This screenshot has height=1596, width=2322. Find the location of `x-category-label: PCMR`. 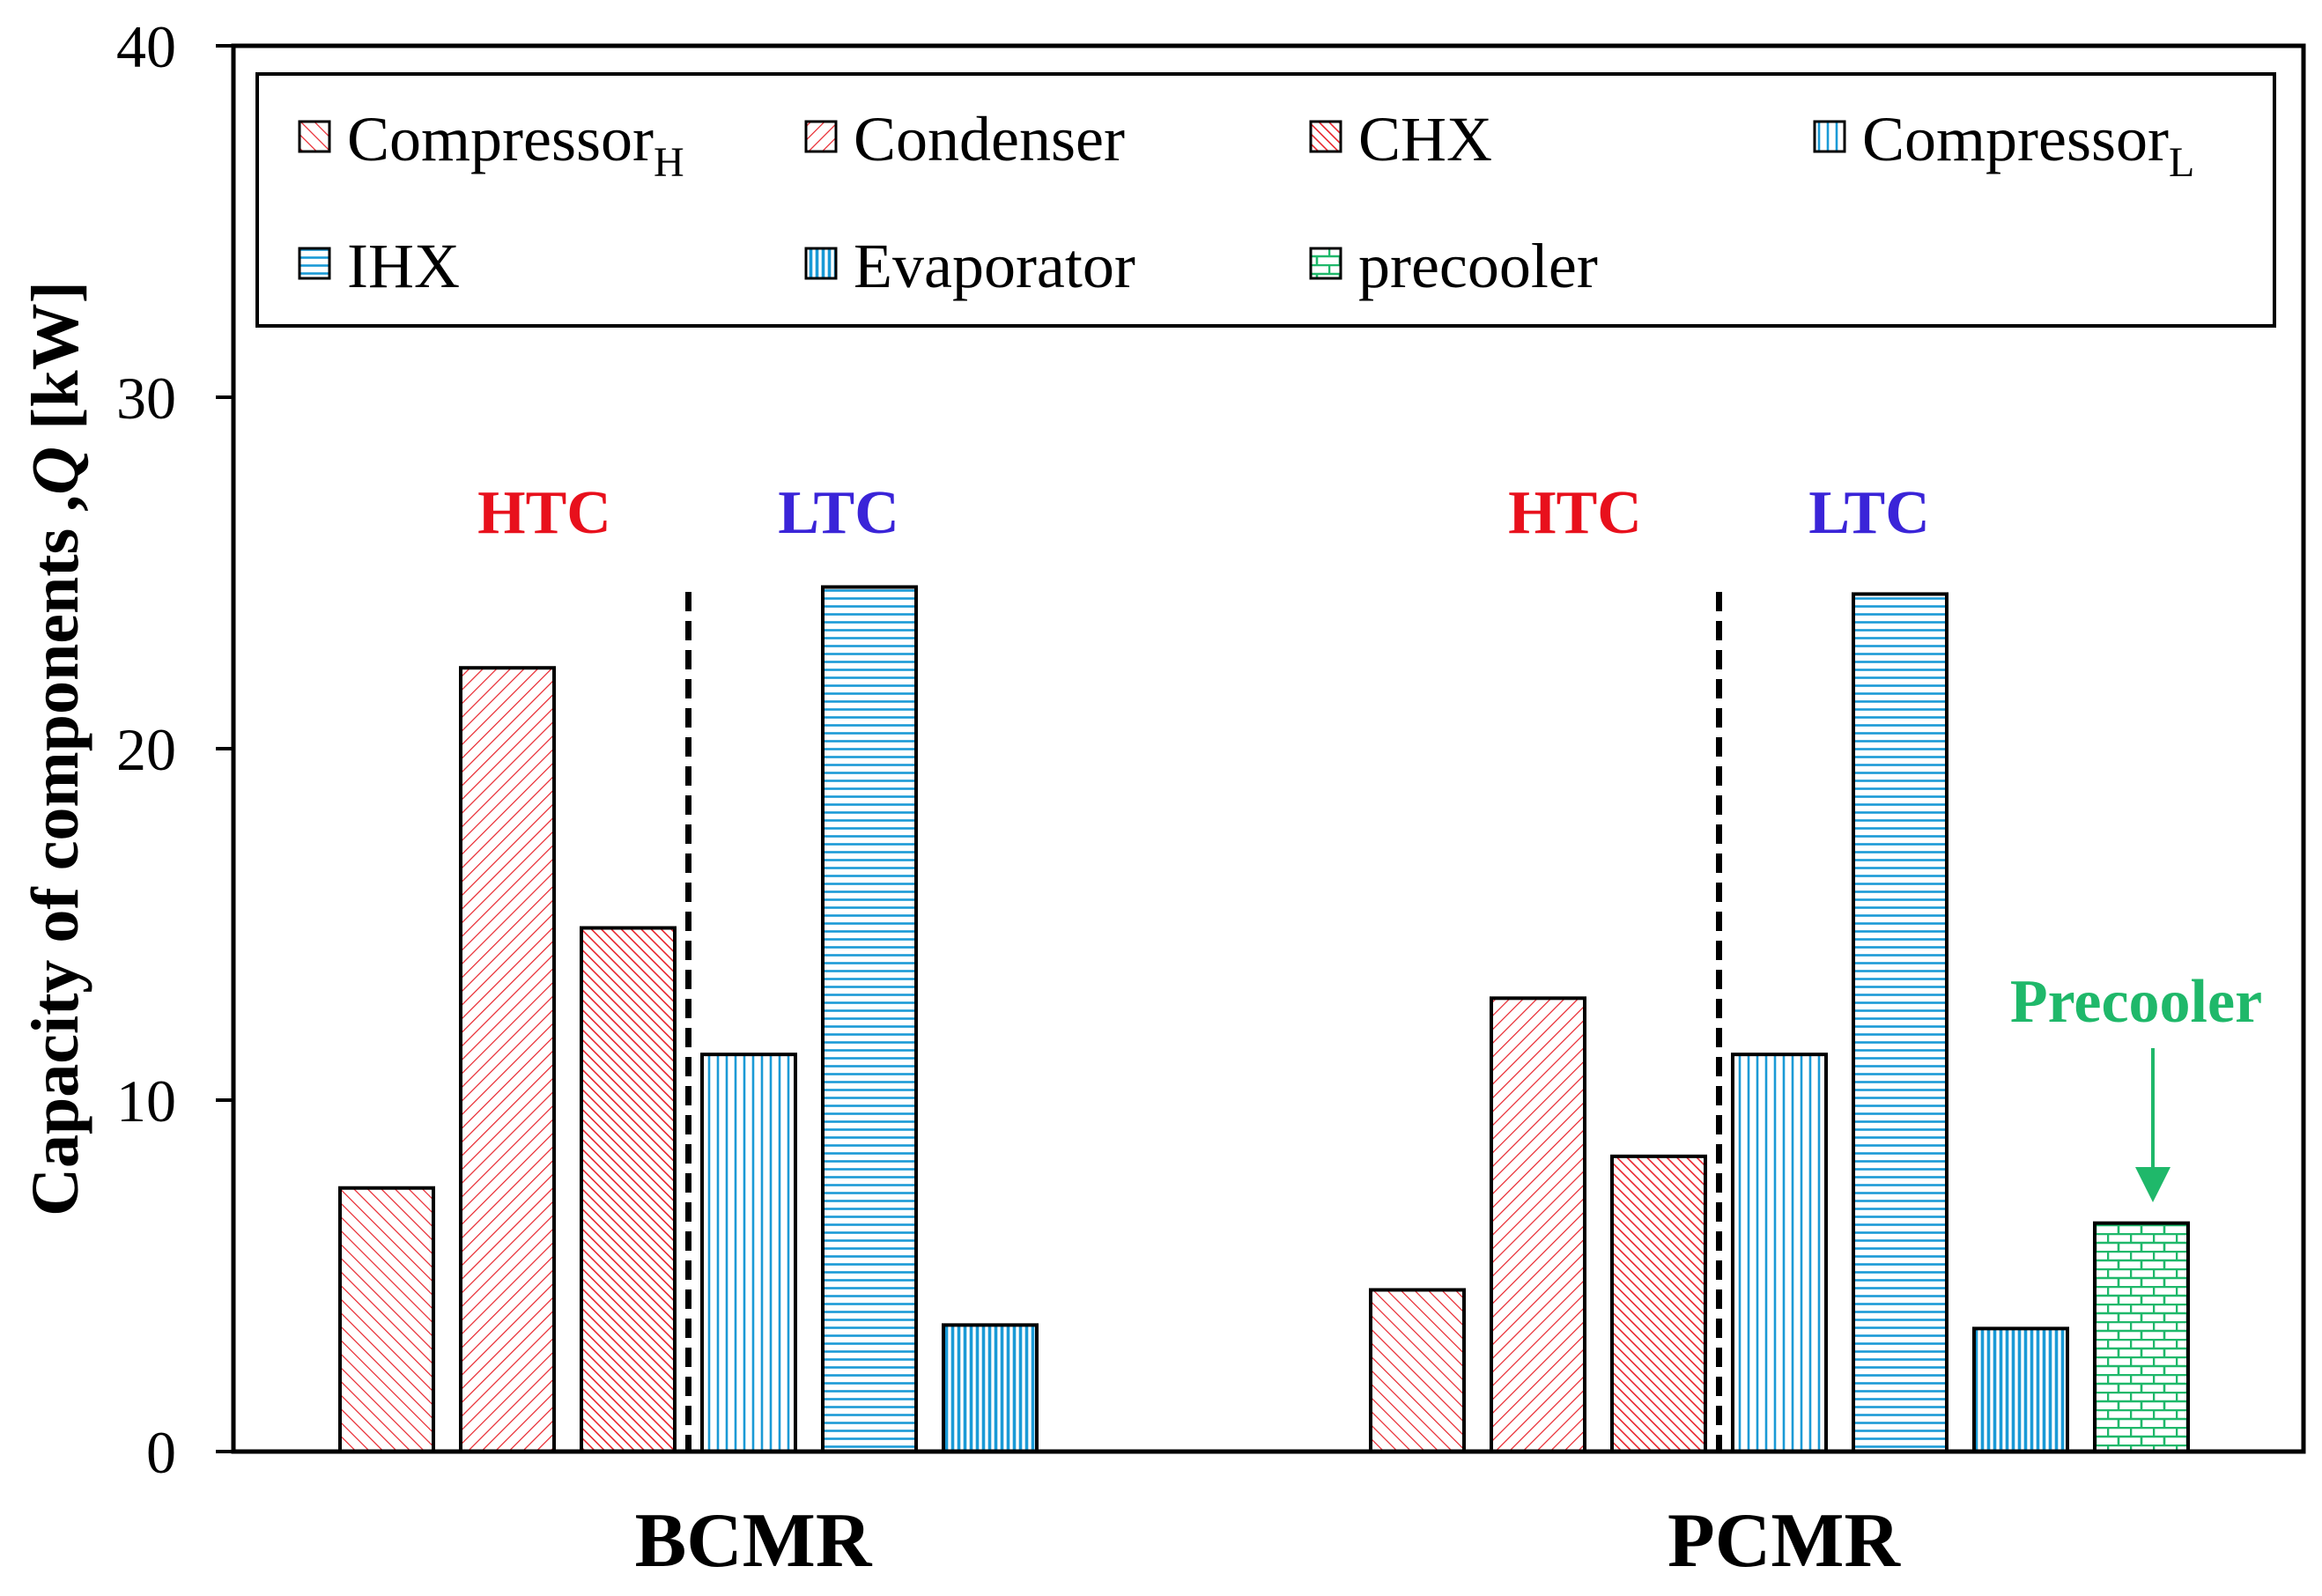

x-category-label: PCMR is located at coordinates (1784, 1541).